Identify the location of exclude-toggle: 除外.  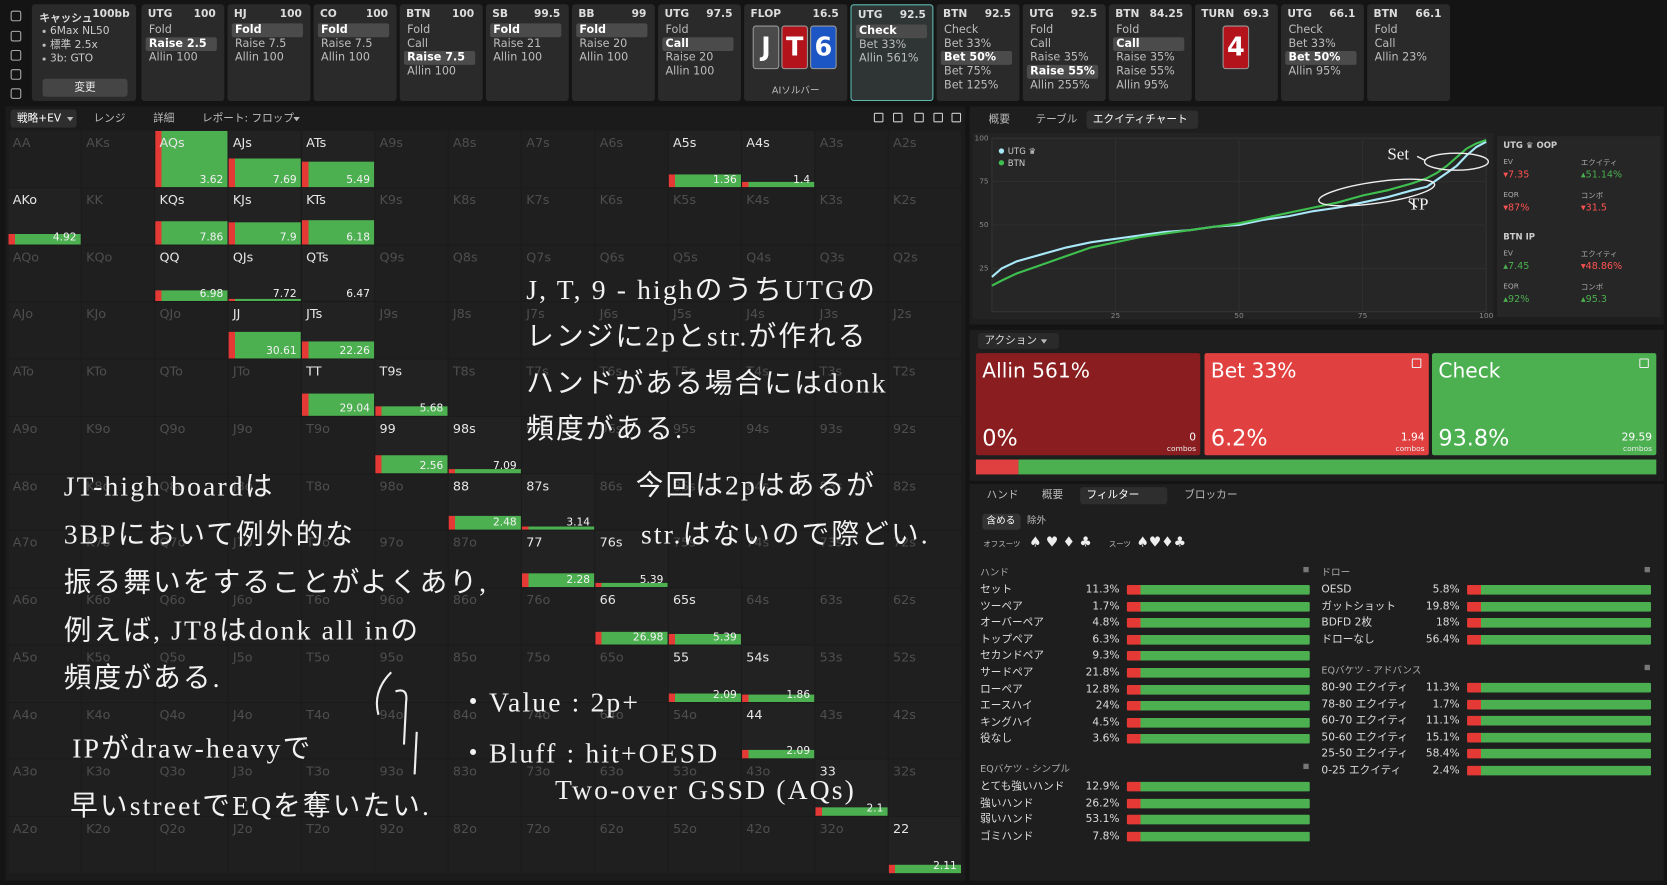
(1036, 521).